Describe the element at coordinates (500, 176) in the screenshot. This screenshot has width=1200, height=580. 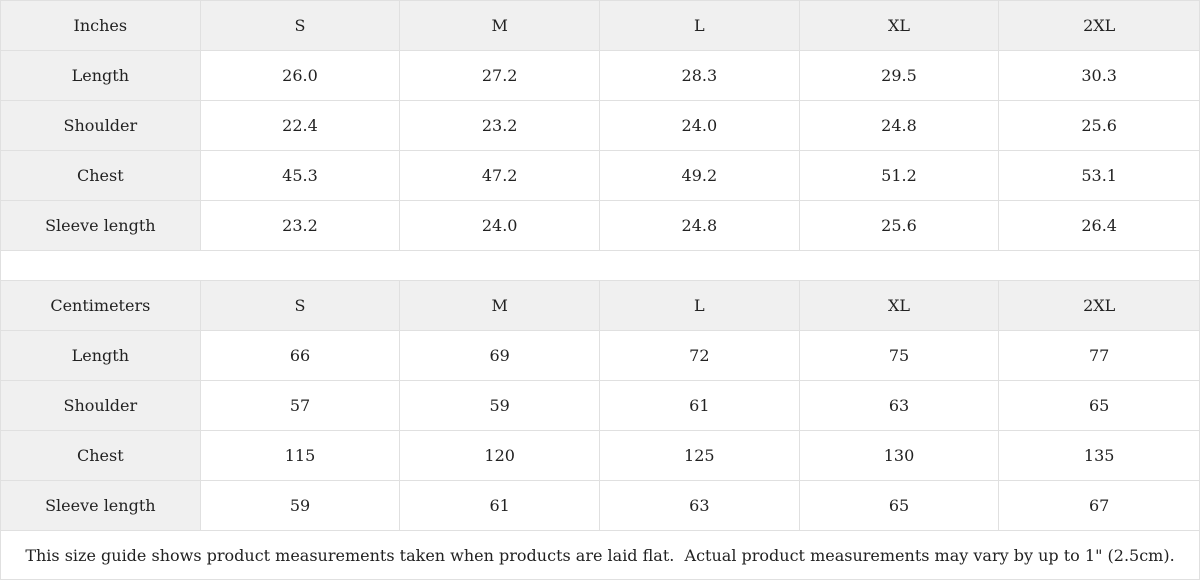
I see `measurement-cell: 47.2` at that location.